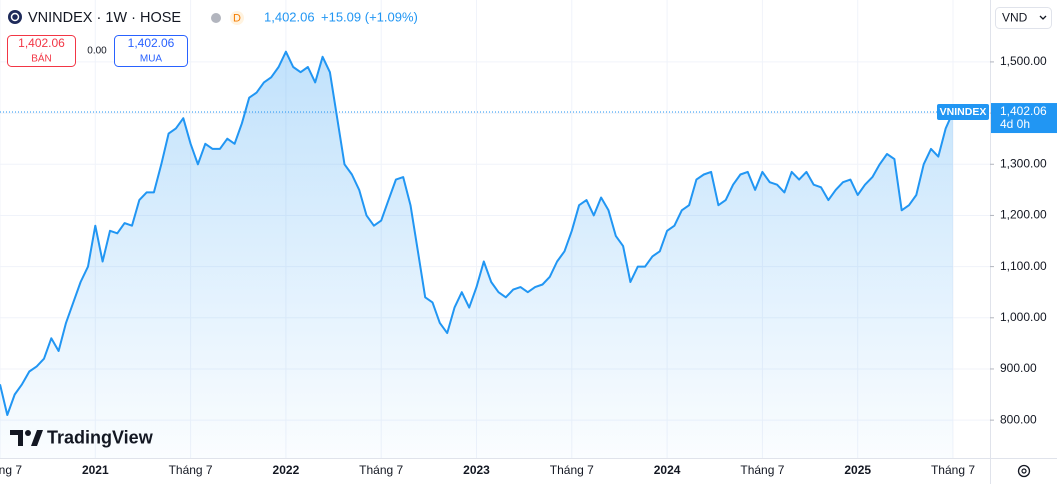 The width and height of the screenshot is (1057, 484). I want to click on price-tag: 1,402.06, so click(1023, 111).